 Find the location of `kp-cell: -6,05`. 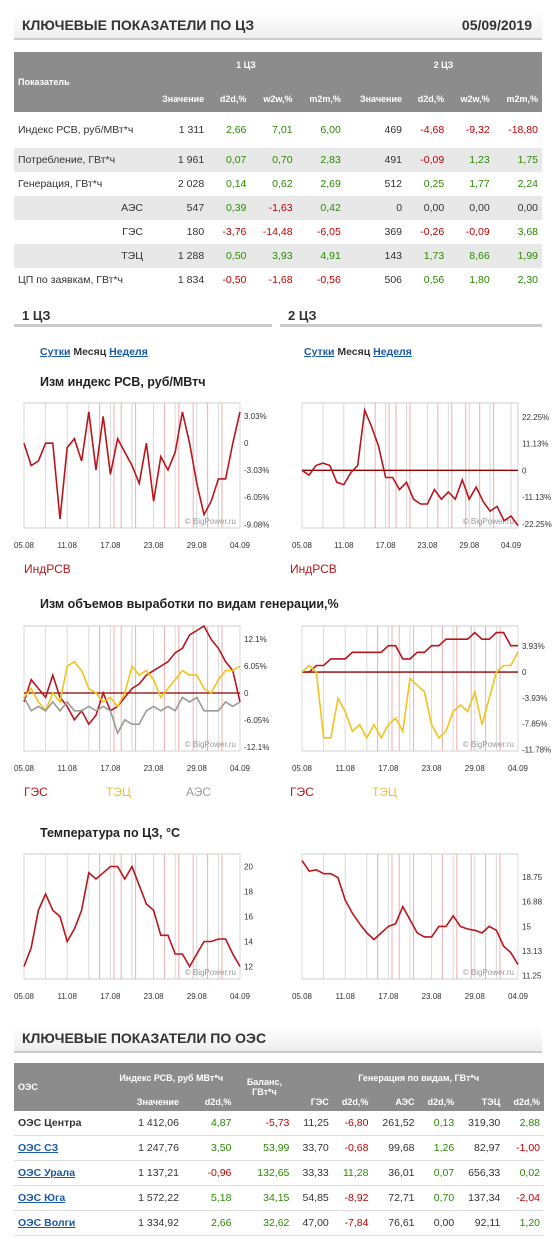

kp-cell: -6,05 is located at coordinates (328, 232).